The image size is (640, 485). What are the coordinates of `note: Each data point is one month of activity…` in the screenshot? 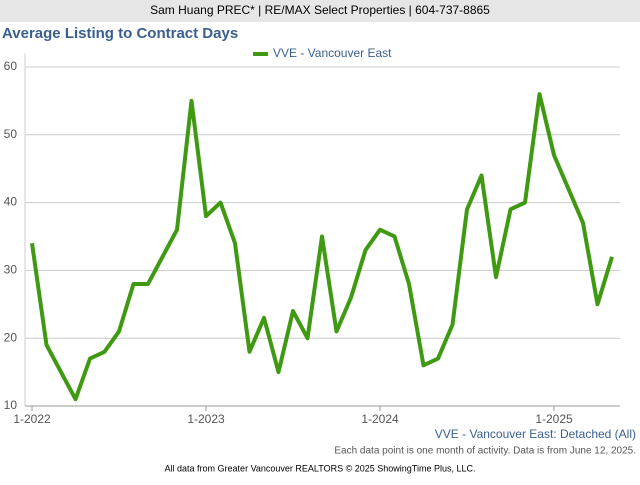 It's located at (485, 451).